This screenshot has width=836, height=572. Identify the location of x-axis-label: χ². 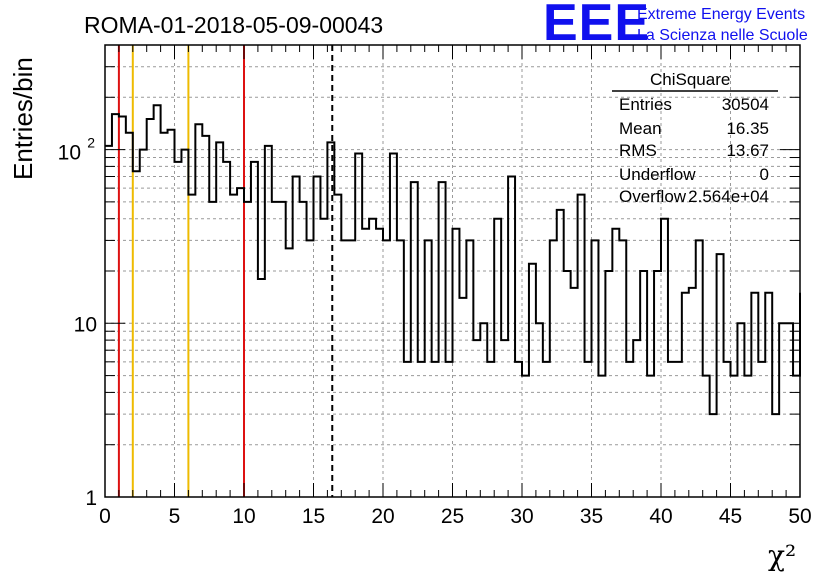
(782, 555).